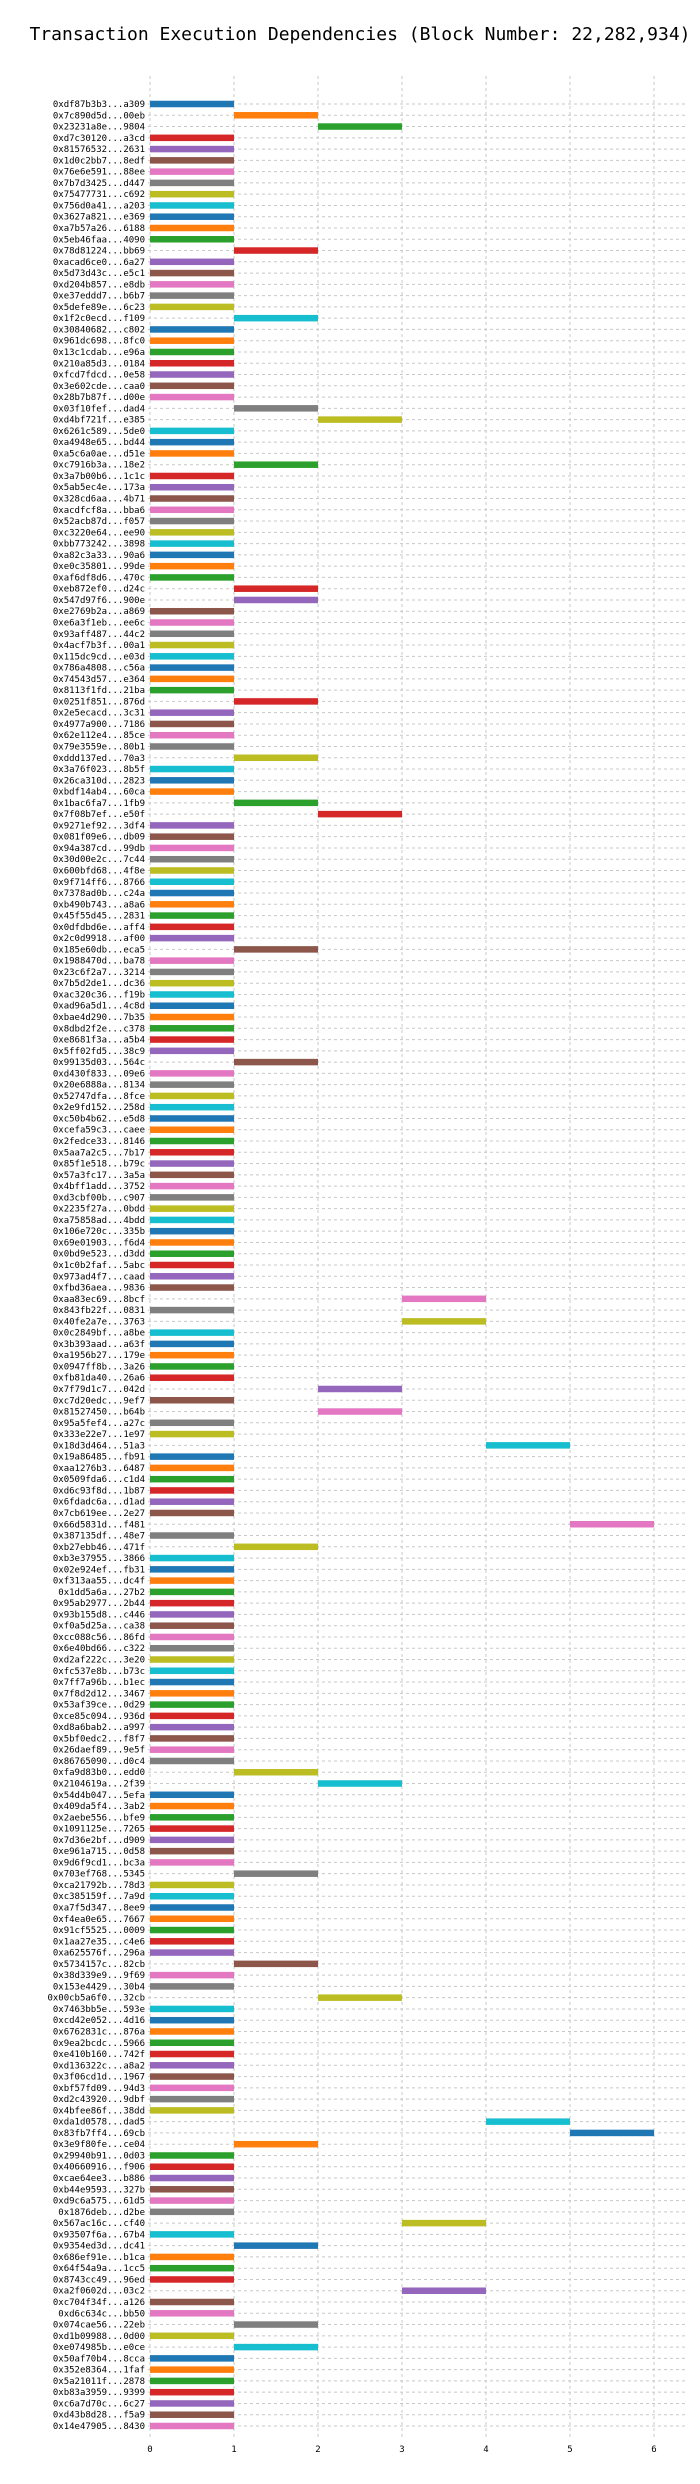 Image resolution: width=700 pixels, height=2484 pixels. What do you see at coordinates (99, 2382) in the screenshot?
I see `y-tick-label: 0x5a21011f...2878` at bounding box center [99, 2382].